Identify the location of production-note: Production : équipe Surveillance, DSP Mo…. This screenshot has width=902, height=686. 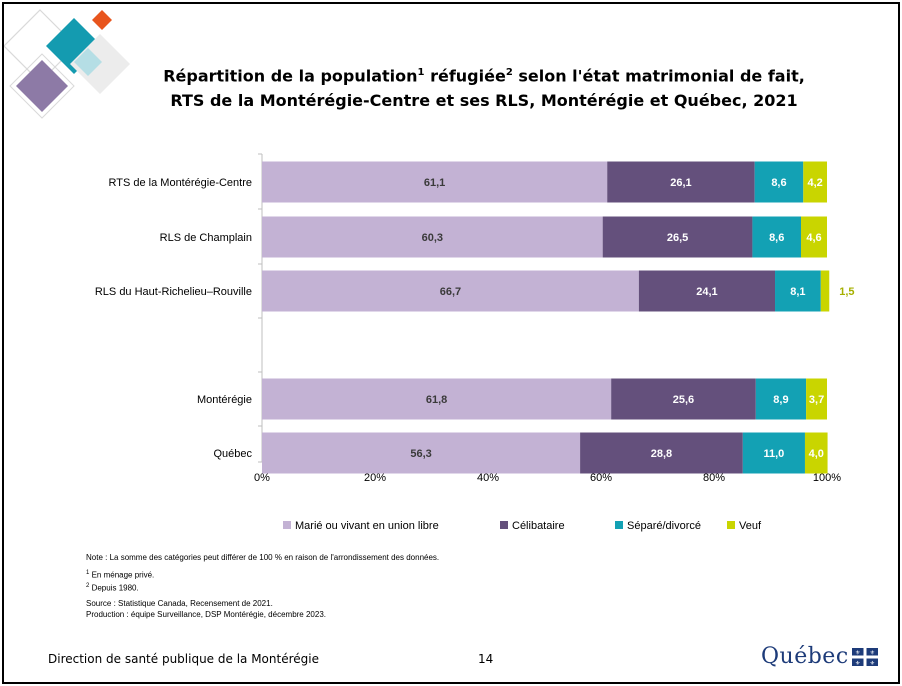
(206, 615).